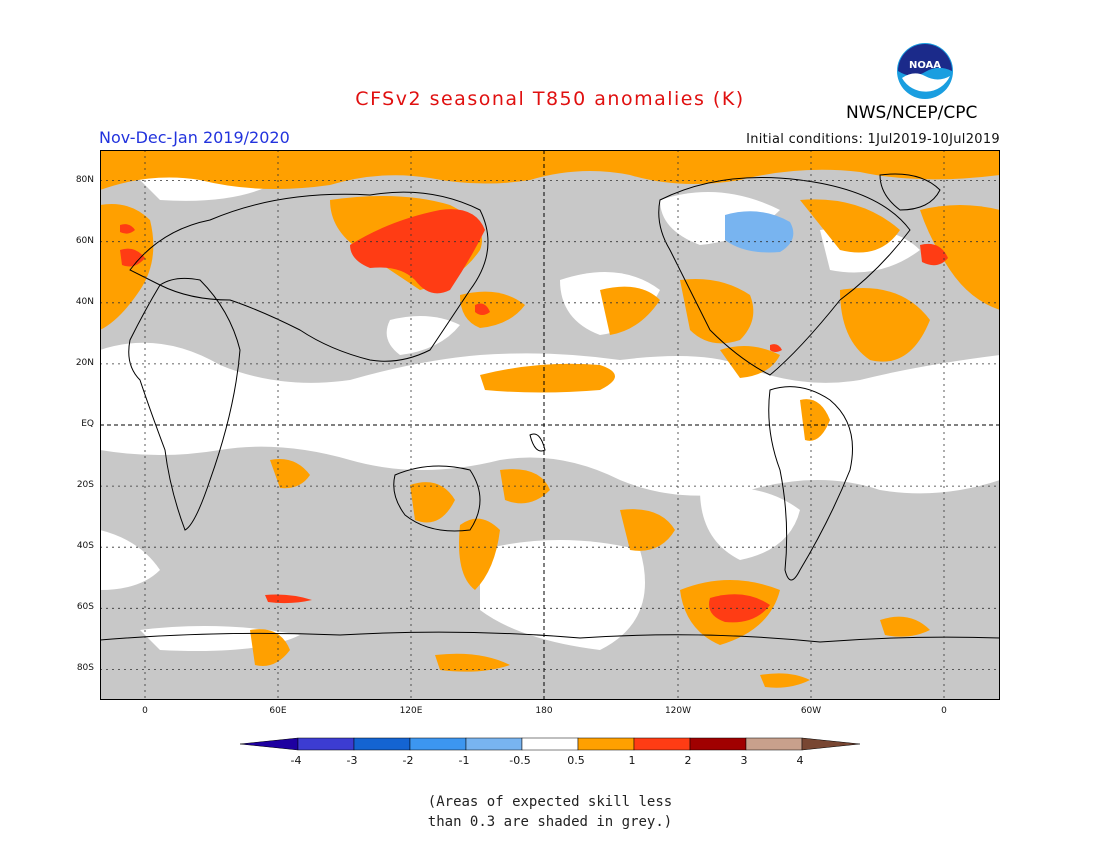 The width and height of the screenshot is (1100, 850). What do you see at coordinates (85, 668) in the screenshot?
I see `lat-label: 80S` at bounding box center [85, 668].